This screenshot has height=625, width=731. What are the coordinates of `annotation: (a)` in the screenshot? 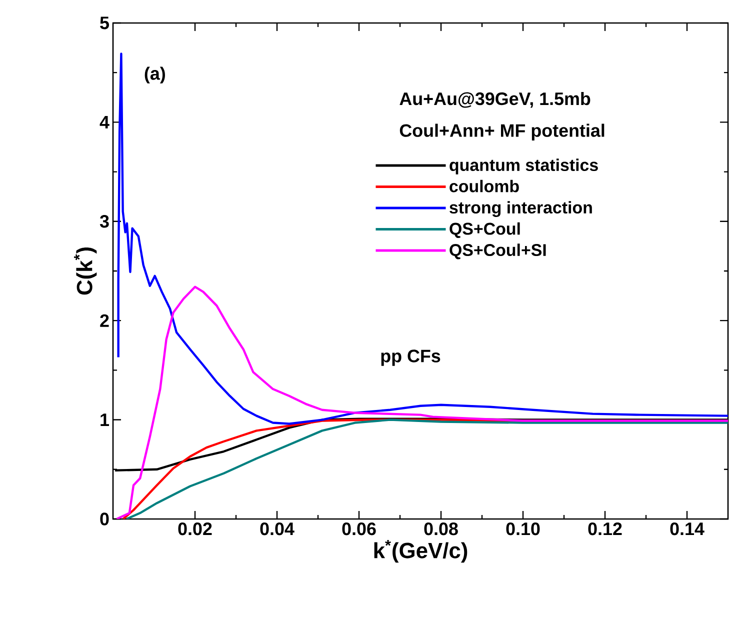 It's located at (154, 75).